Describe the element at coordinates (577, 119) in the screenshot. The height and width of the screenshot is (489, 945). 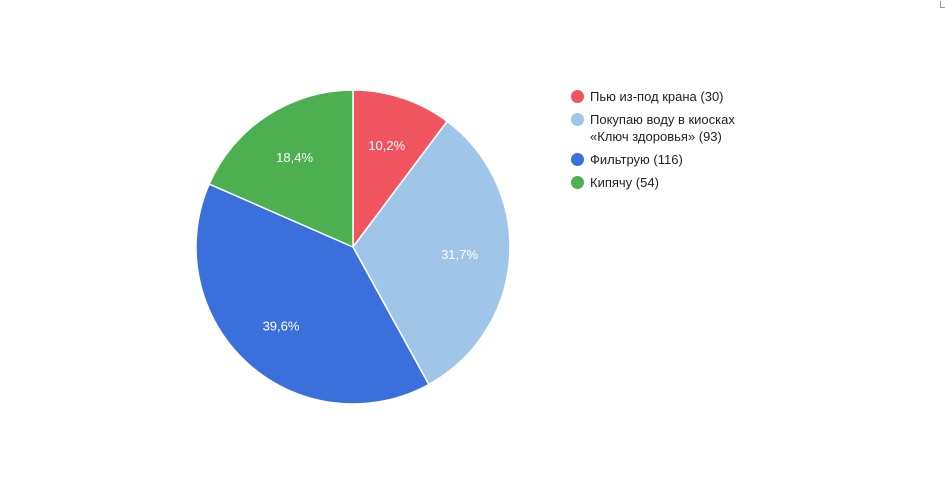
I see `legend-swatch-kiosk-water` at that location.